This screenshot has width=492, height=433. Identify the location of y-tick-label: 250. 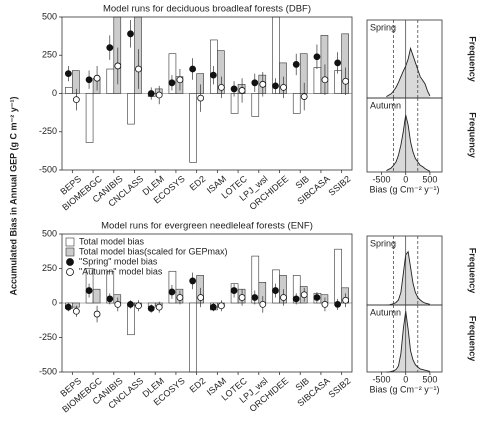
(49, 268).